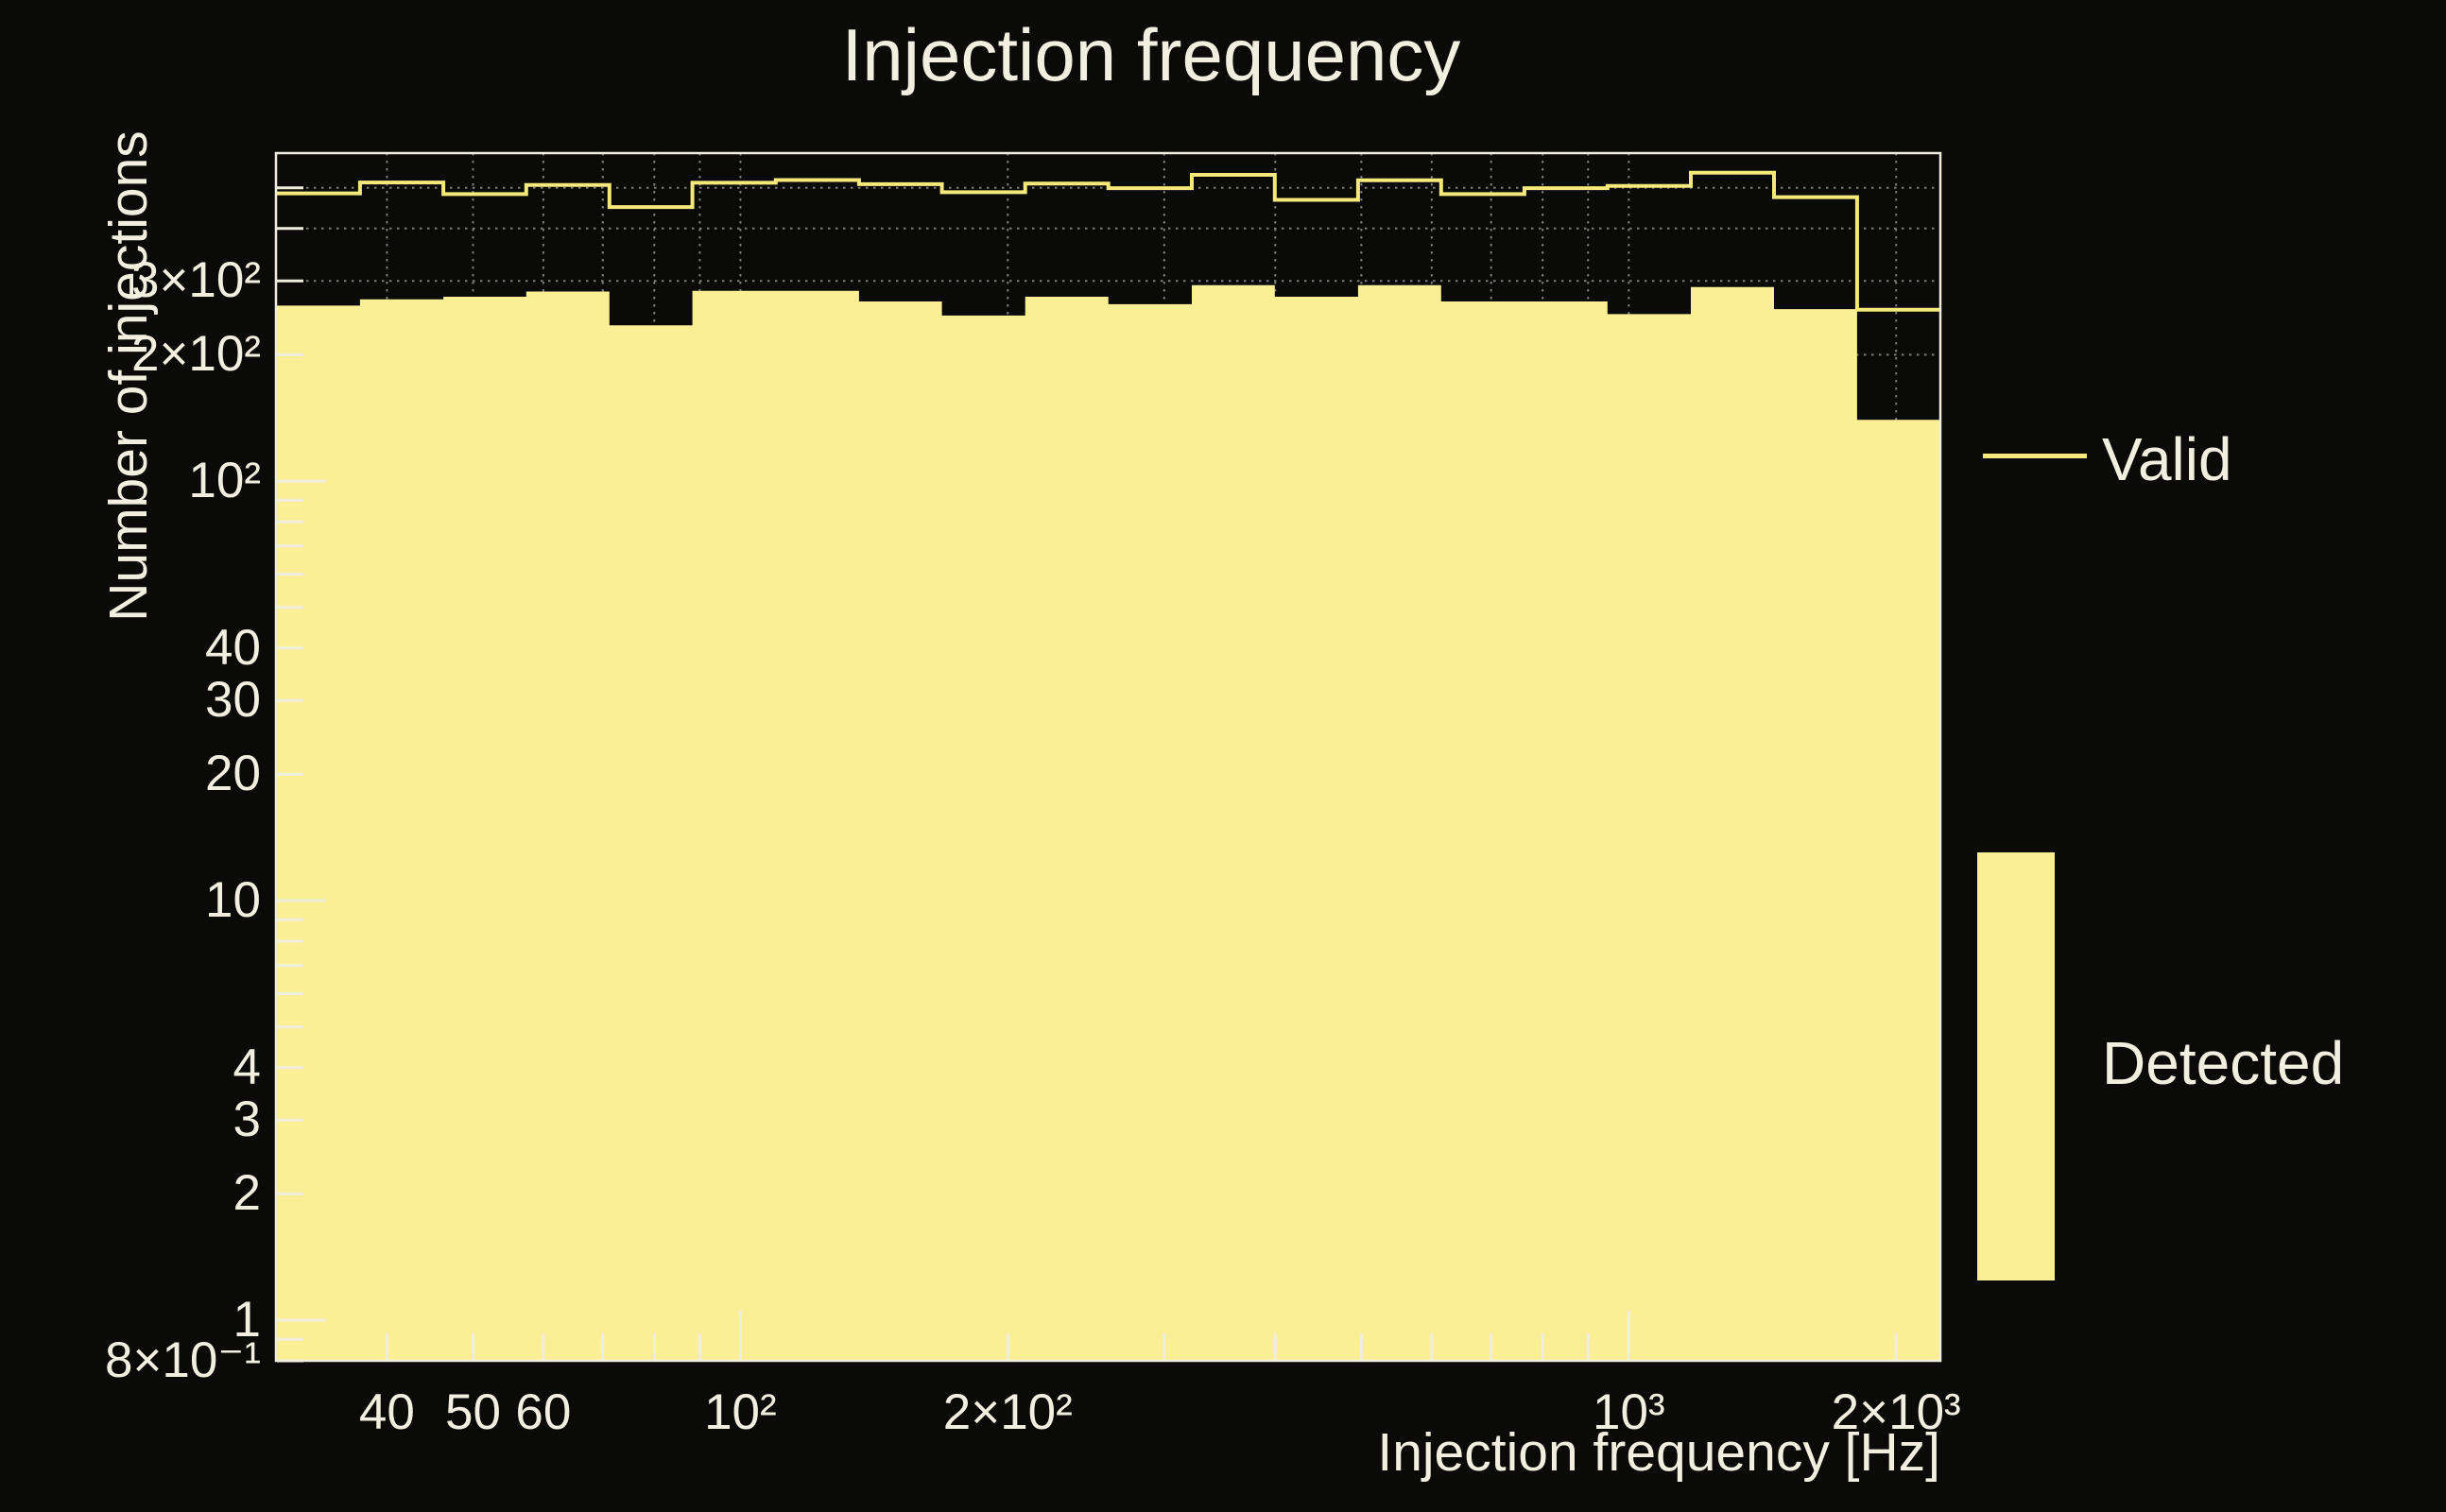  Describe the element at coordinates (543, 1412) in the screenshot. I see `x-tick-label: 60` at that location.